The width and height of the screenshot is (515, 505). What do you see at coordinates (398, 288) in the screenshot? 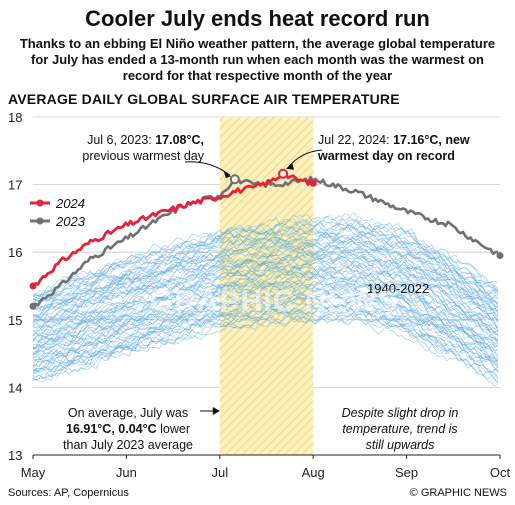
I see `historic-series-label: 1940-2022` at bounding box center [398, 288].